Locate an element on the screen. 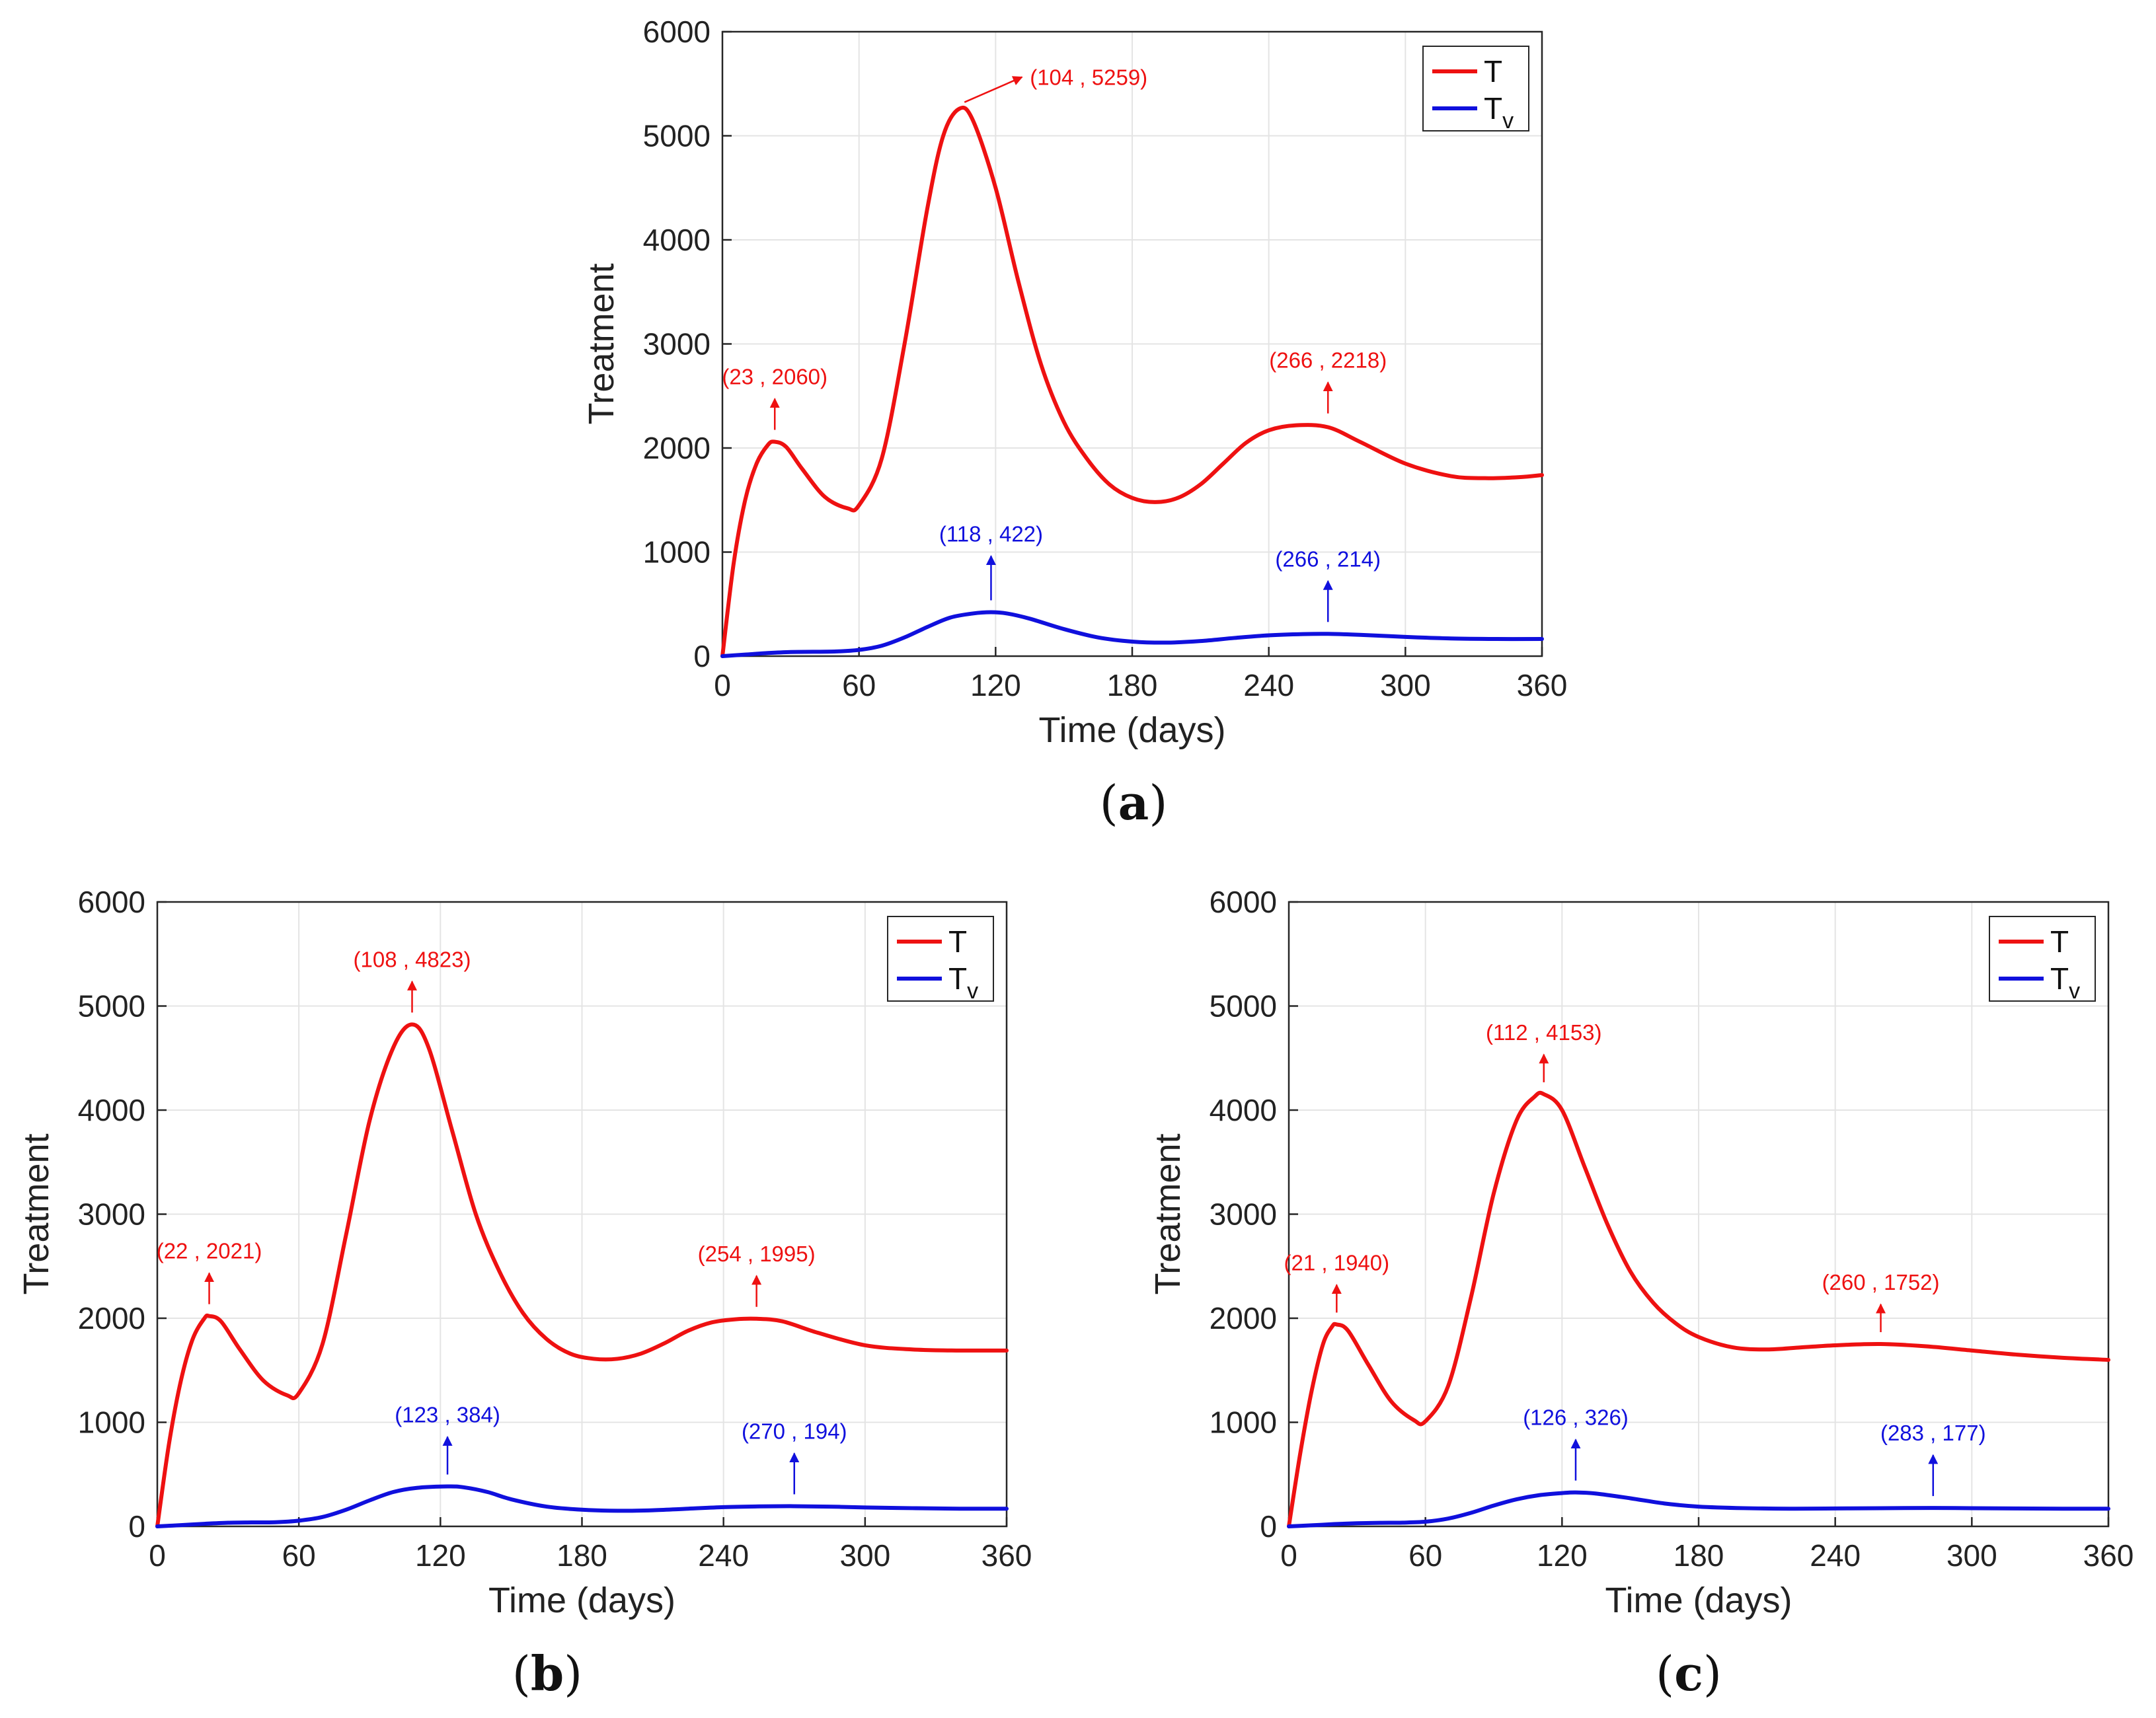 The width and height of the screenshot is (2156, 1718). annotation-label: (22 , 2021) is located at coordinates (209, 1251).